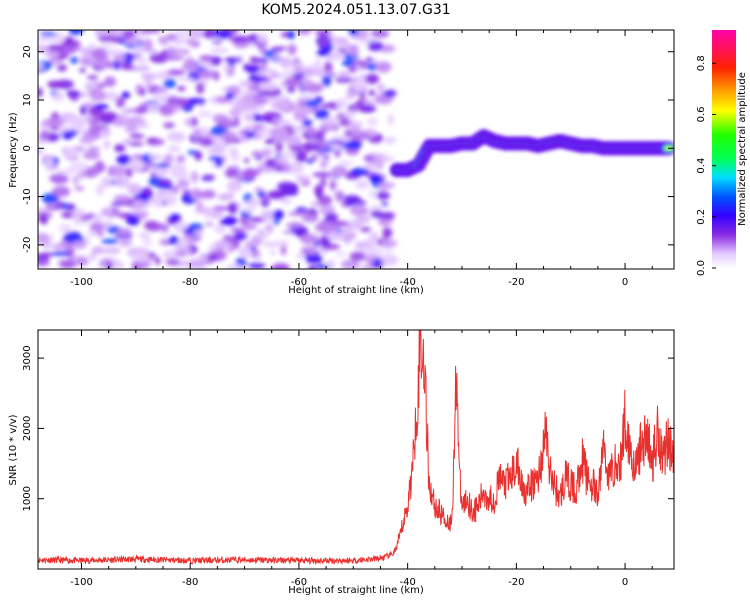 This screenshot has width=750, height=600. Describe the element at coordinates (701, 63) in the screenshot. I see `colorbar-tick-label: 0.8` at that location.